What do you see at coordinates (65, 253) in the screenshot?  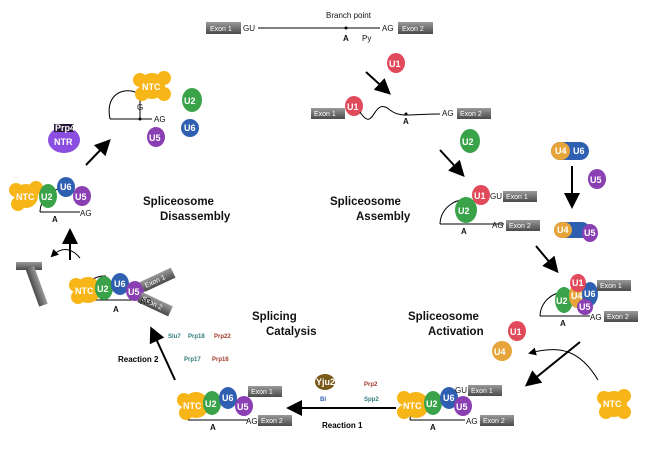 I see `arrow-mrna-release` at bounding box center [65, 253].